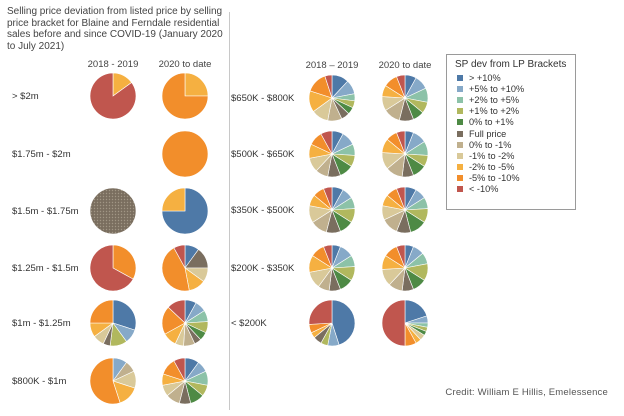 The width and height of the screenshot is (624, 416). What do you see at coordinates (515, 189) in the screenshot?
I see `legend-item: < -10%` at bounding box center [515, 189].